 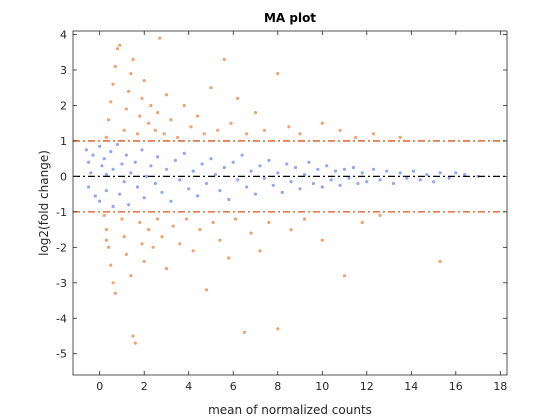 I want to click on x-tick-label: 14, so click(x=411, y=386).